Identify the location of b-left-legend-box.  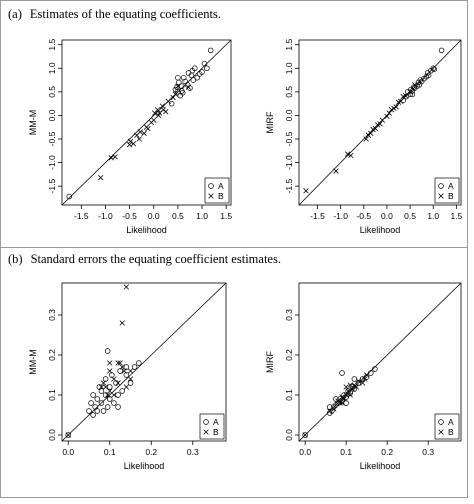
(212, 426).